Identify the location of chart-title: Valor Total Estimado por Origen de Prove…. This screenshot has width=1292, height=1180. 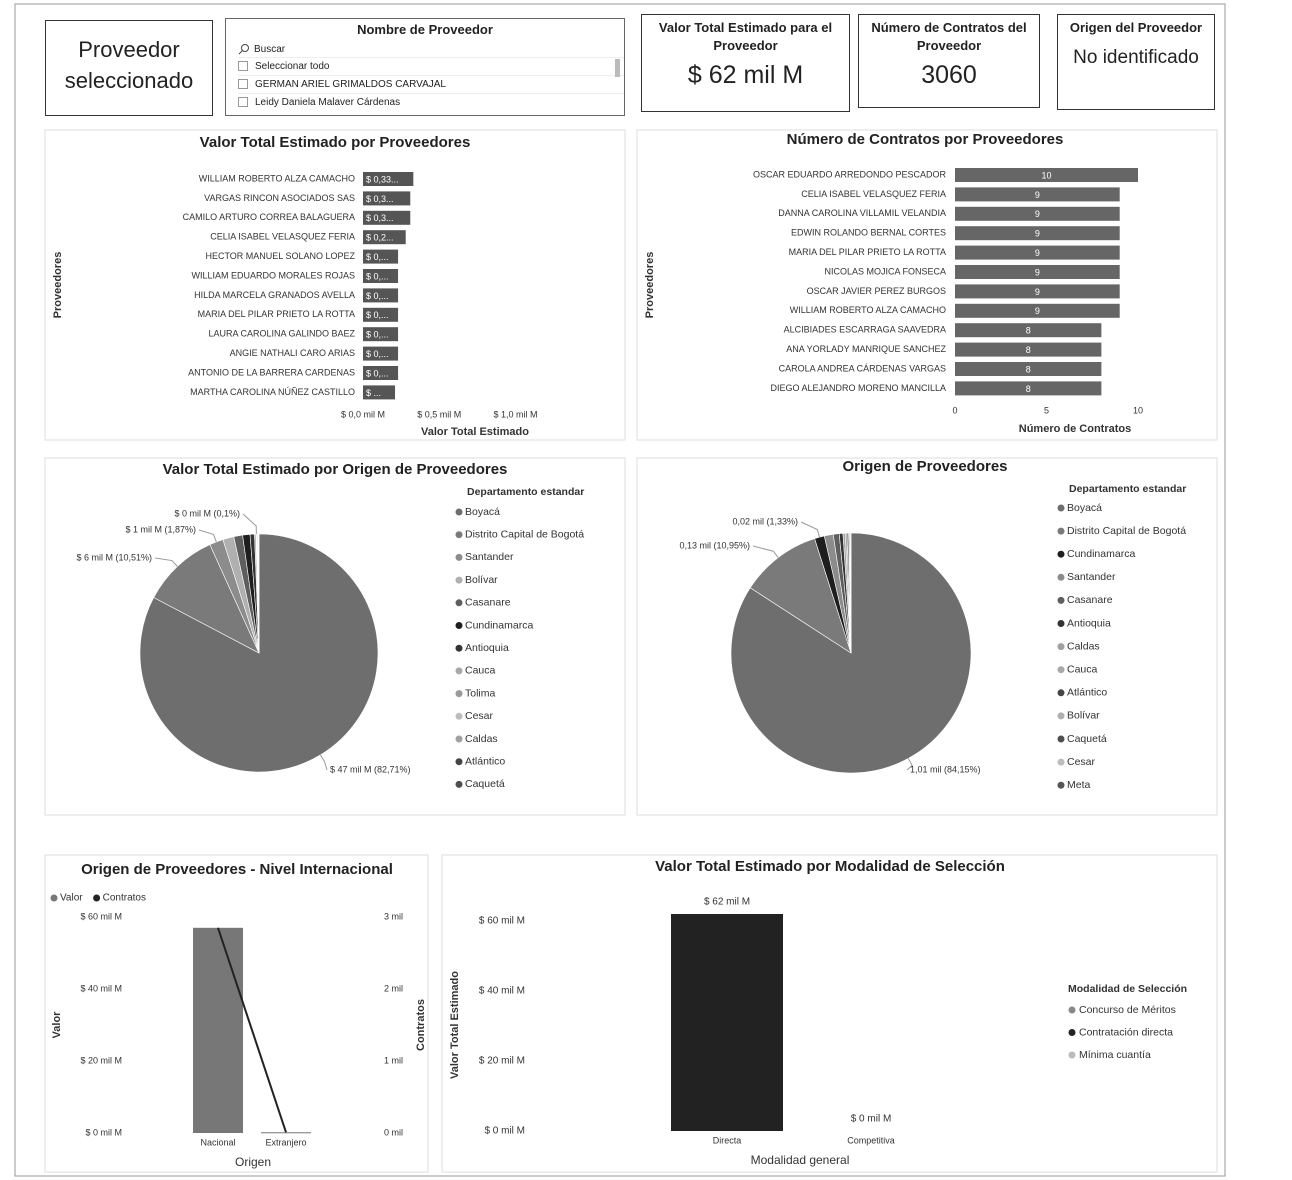
(335, 469).